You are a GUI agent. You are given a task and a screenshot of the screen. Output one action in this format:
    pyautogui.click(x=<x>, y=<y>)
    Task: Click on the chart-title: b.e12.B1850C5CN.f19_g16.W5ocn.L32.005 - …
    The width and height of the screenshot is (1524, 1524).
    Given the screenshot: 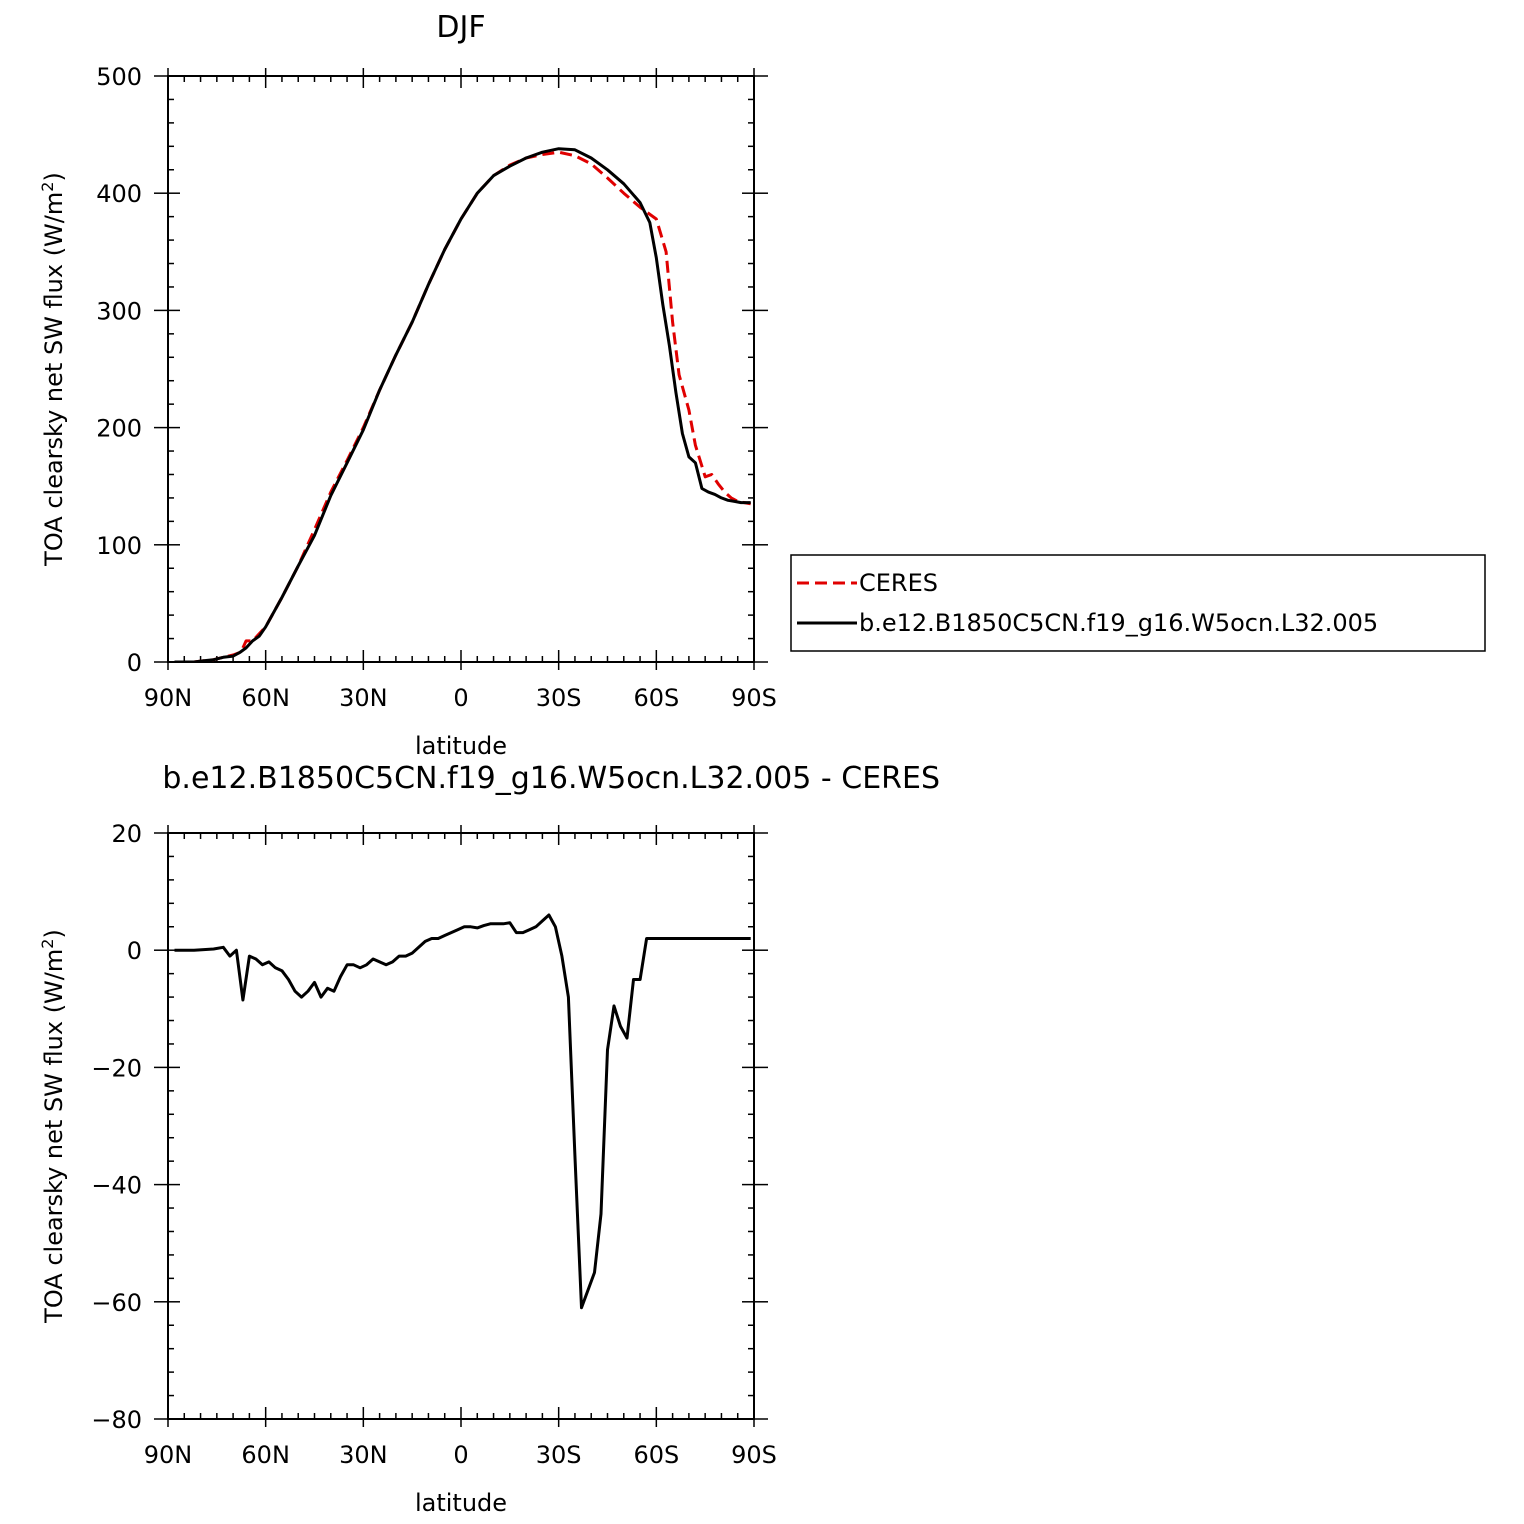 What is the action you would take?
    pyautogui.click(x=551, y=778)
    